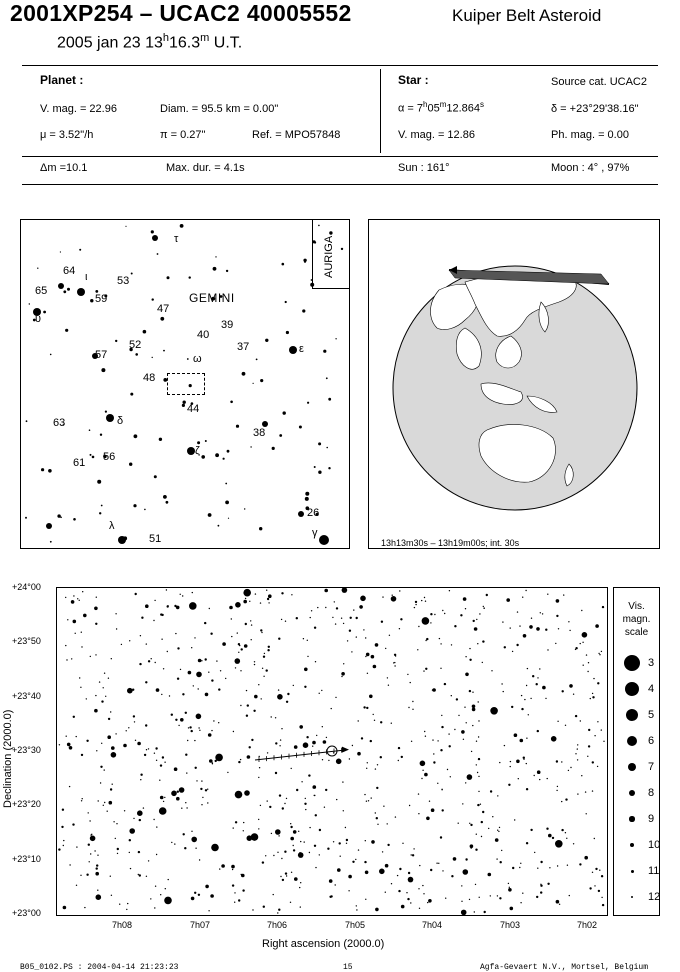 The height and width of the screenshot is (972, 680). What do you see at coordinates (651, 741) in the screenshot?
I see `scale-magnitude-label: 6` at bounding box center [651, 741].